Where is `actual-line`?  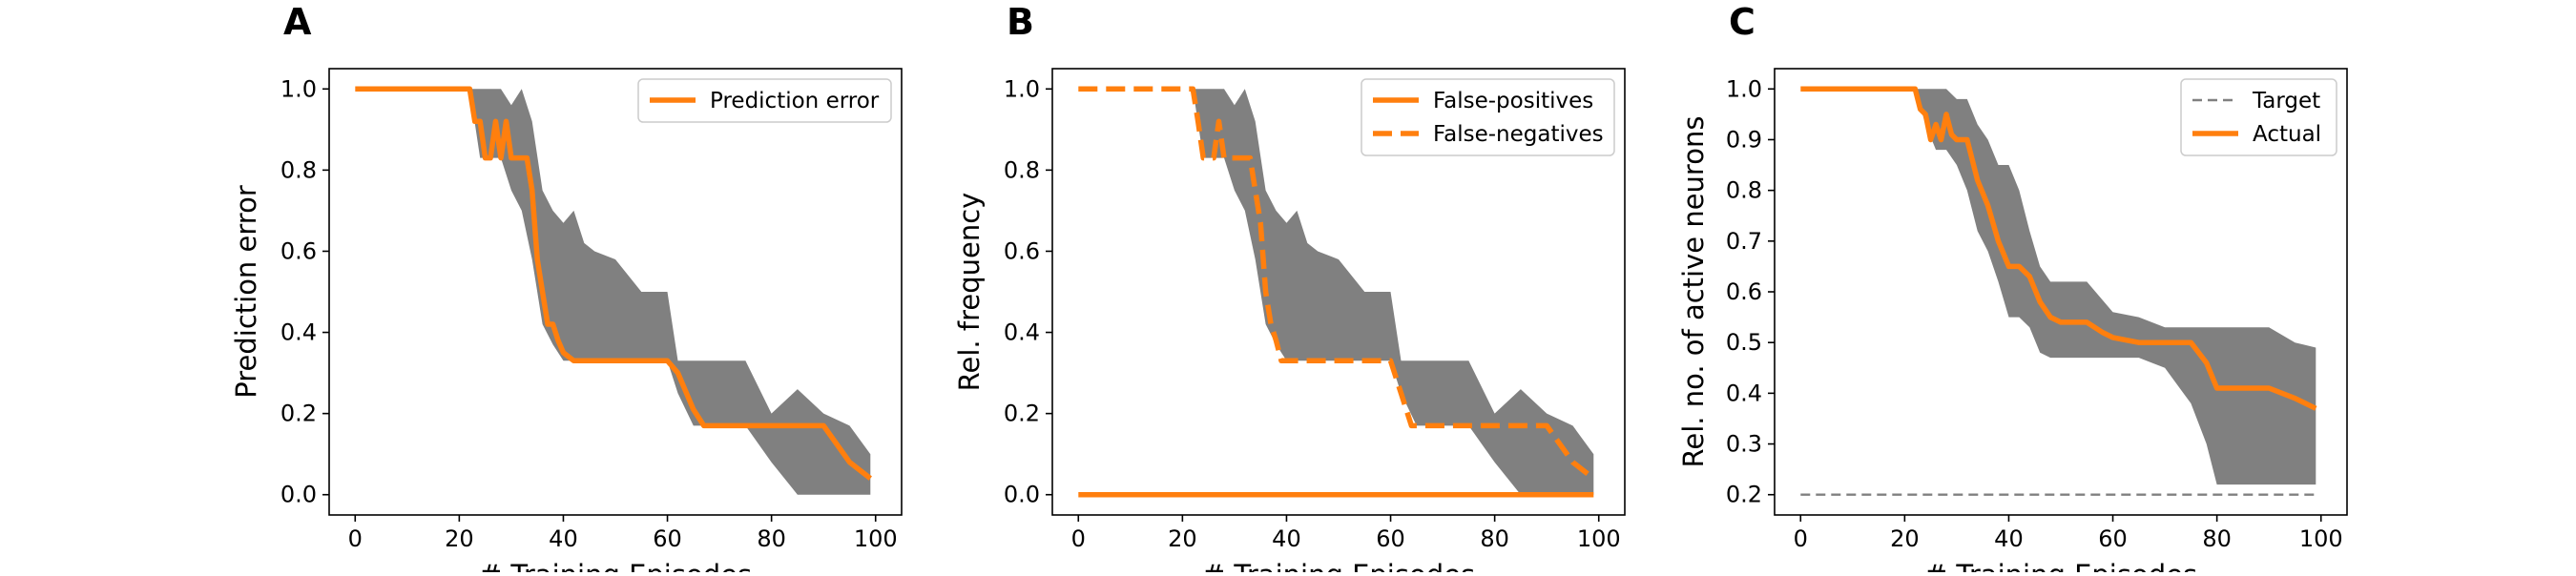
actual-line is located at coordinates (2058, 249).